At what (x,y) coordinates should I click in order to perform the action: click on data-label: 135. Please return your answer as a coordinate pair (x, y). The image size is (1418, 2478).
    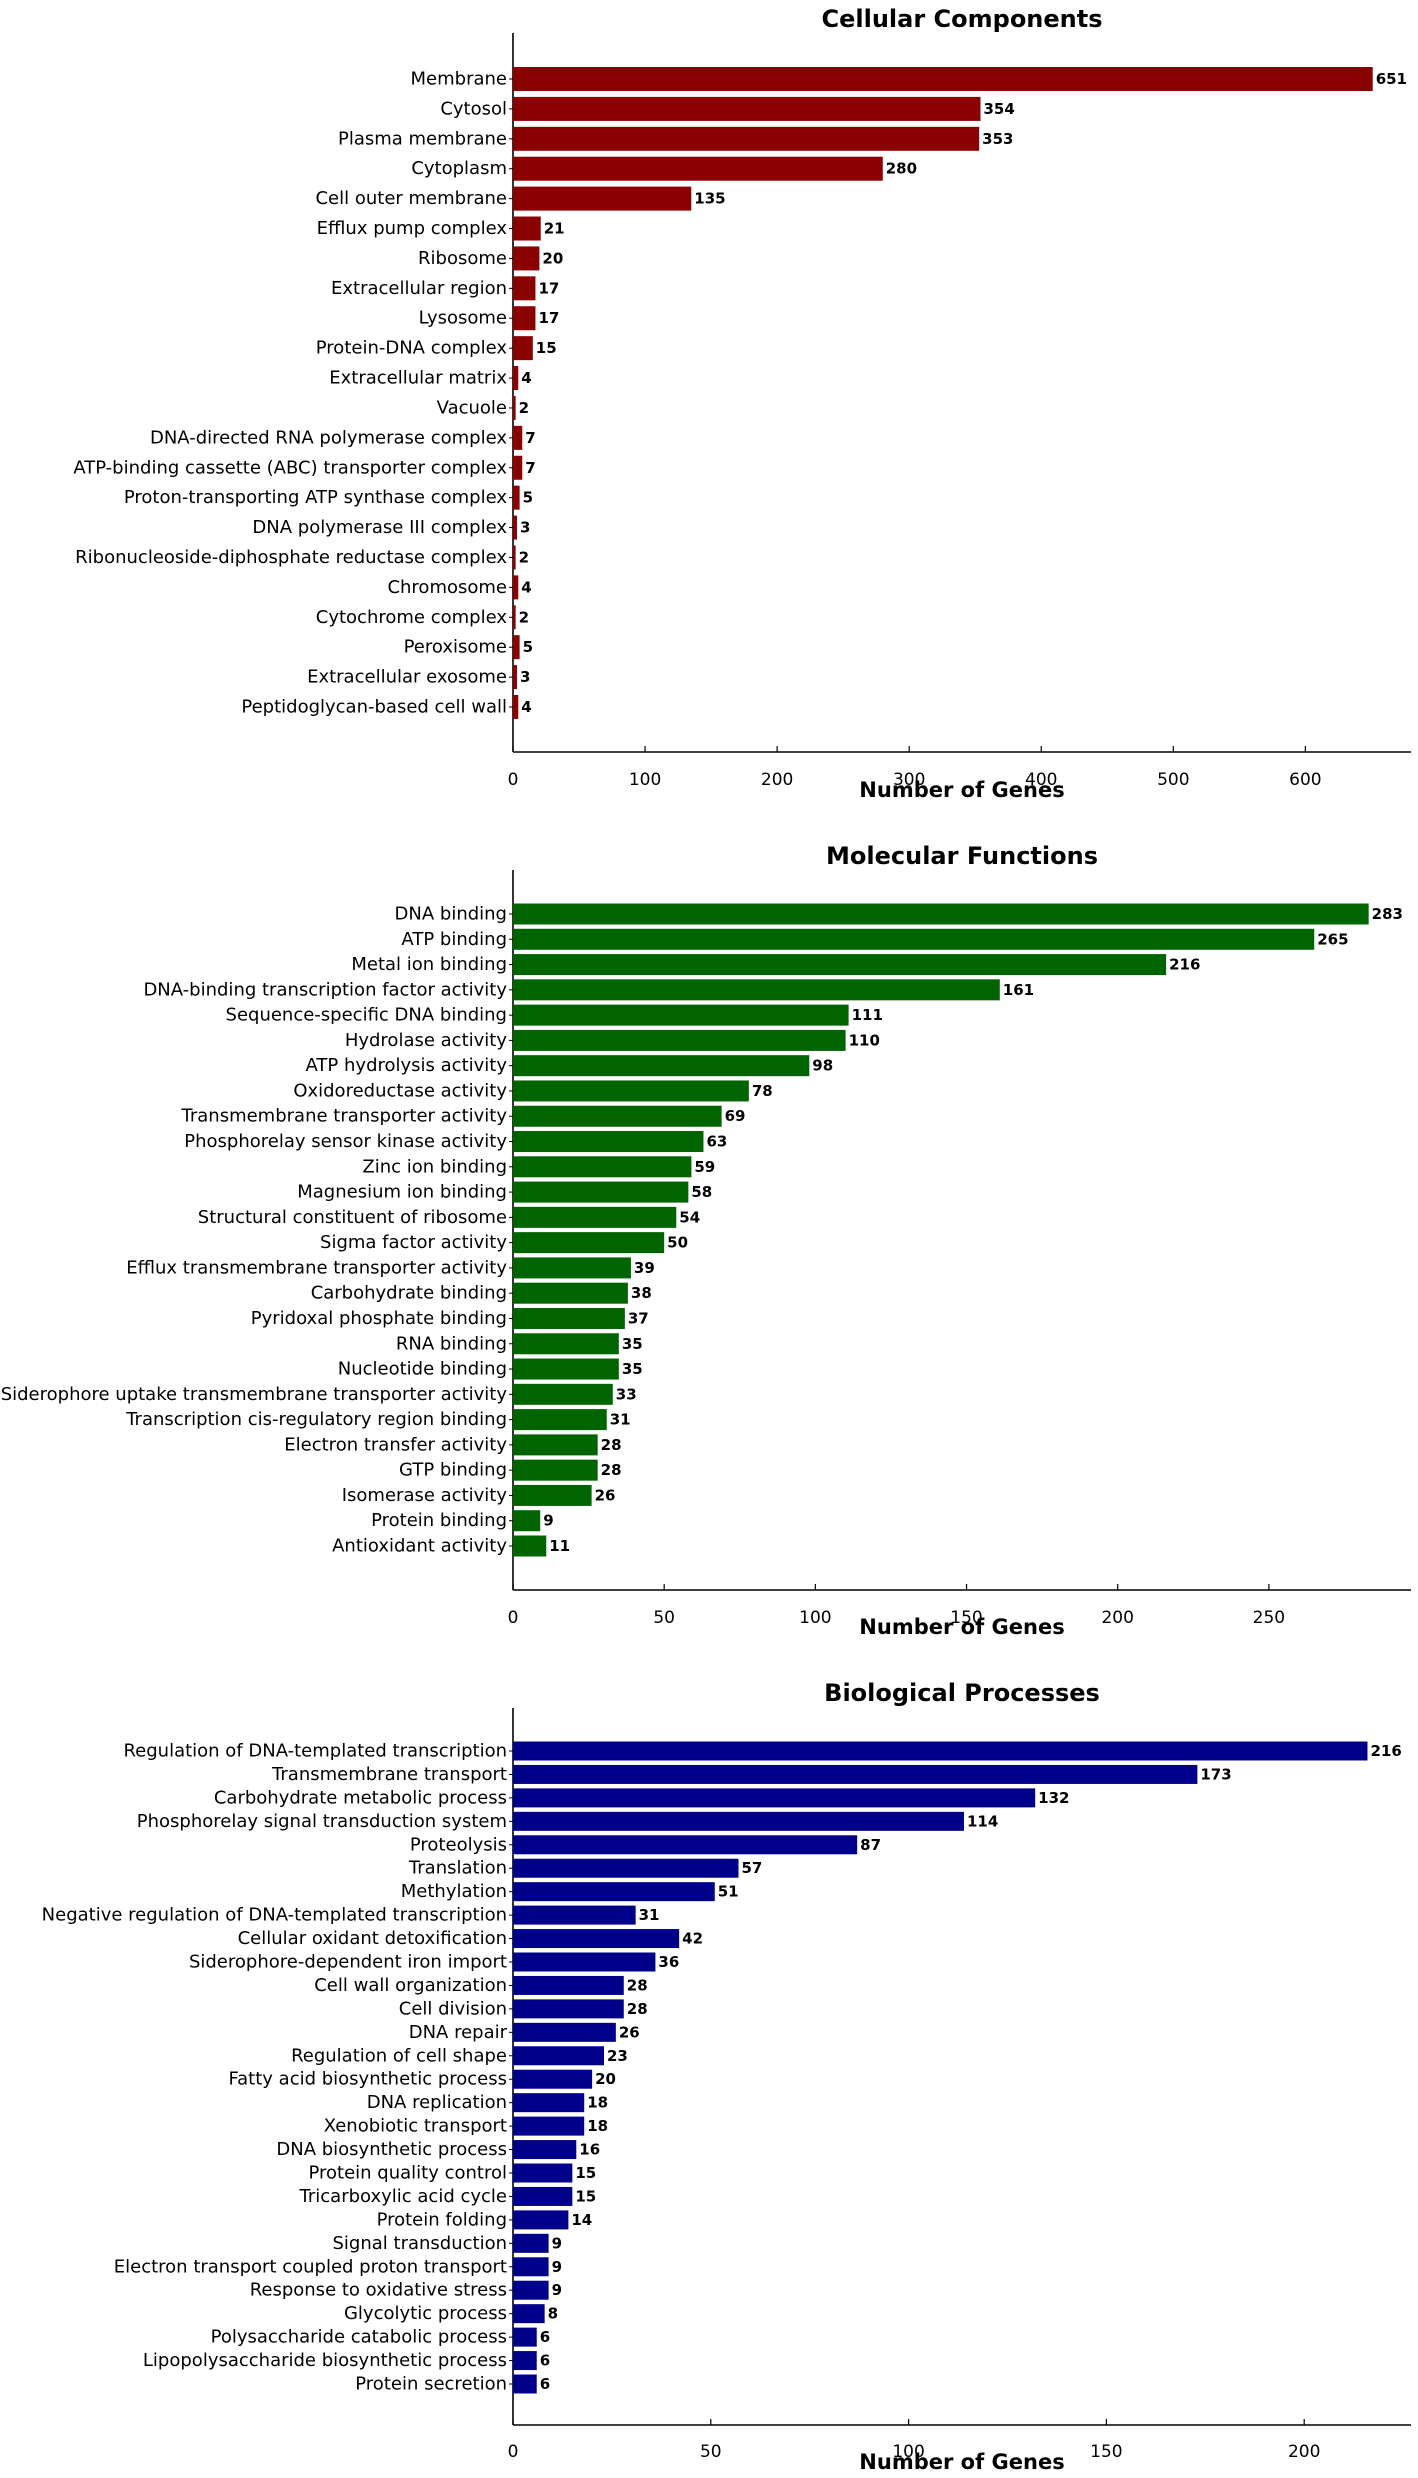
    Looking at the image, I should click on (709, 199).